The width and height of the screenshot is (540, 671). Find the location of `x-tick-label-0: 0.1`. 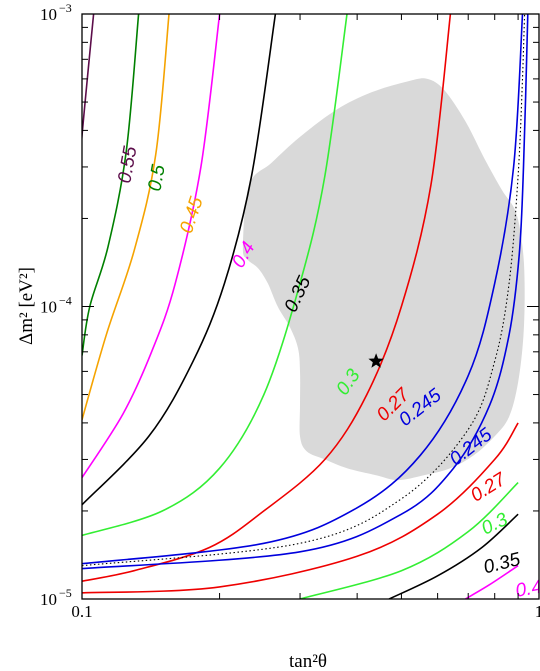

x-tick-label-0: 0.1 is located at coordinates (81, 611).